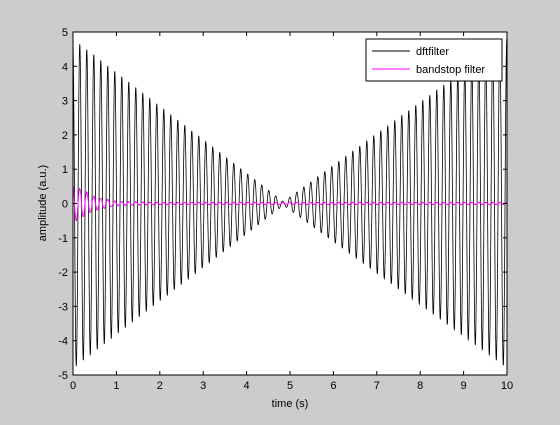 The width and height of the screenshot is (560, 425). What do you see at coordinates (43, 203) in the screenshot?
I see `y-axis-label: amplitude (a.u.)` at bounding box center [43, 203].